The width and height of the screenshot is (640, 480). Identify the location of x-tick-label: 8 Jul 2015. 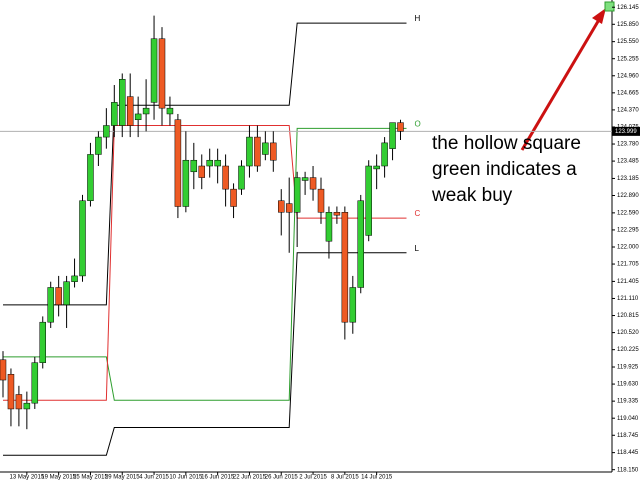
(345, 477).